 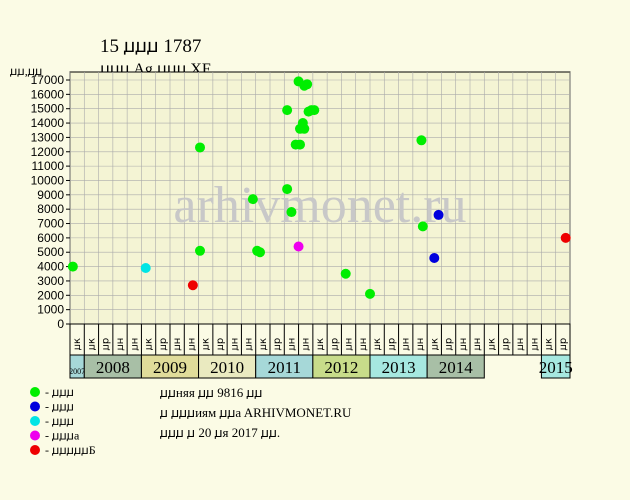 What do you see at coordinates (48, 152) in the screenshot?
I see `y-tick-label: 12000` at bounding box center [48, 152].